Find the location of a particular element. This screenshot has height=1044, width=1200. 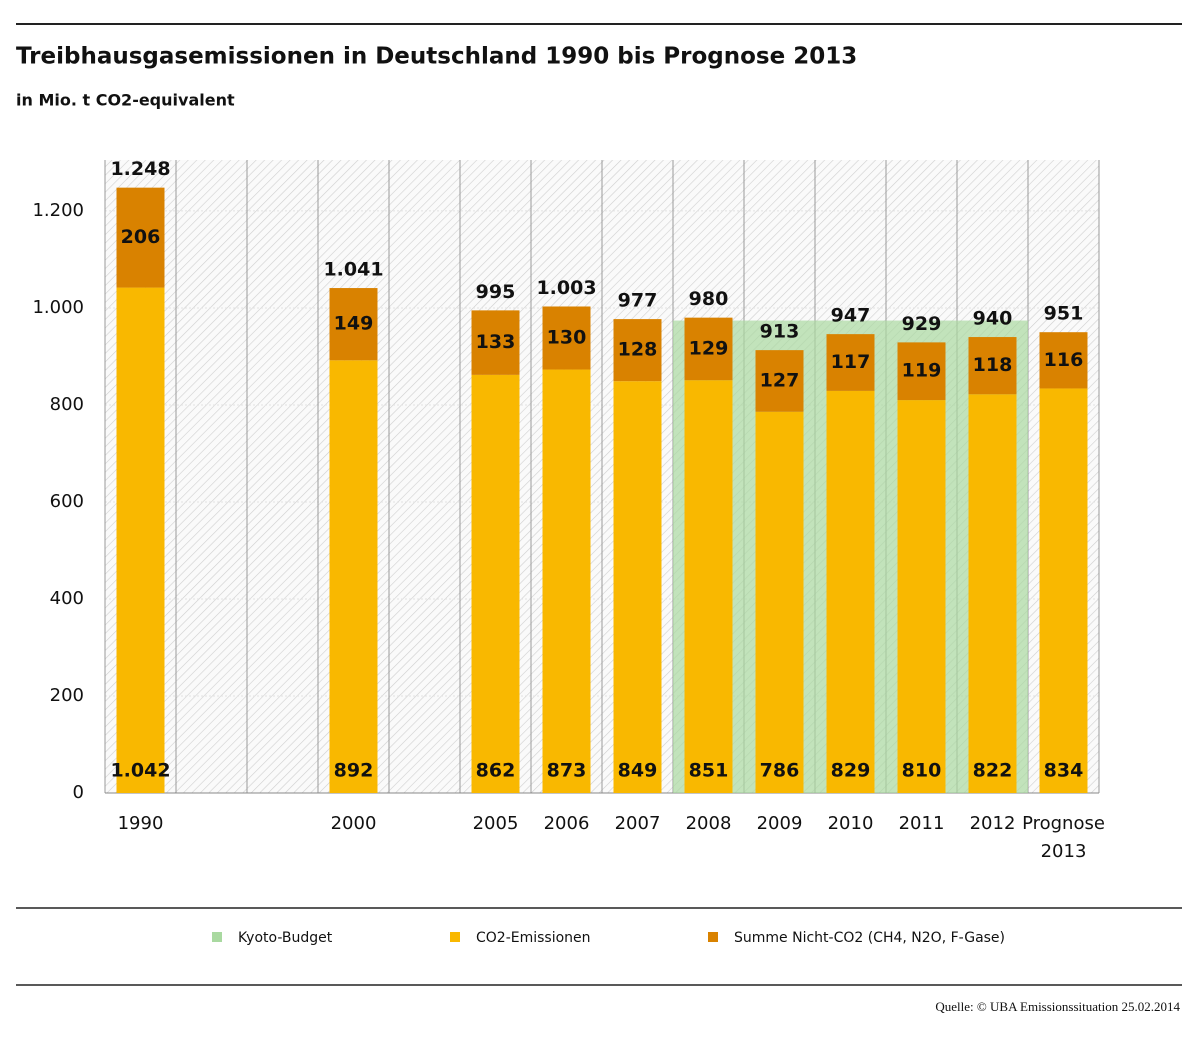

total-label: 940 is located at coordinates (993, 319).